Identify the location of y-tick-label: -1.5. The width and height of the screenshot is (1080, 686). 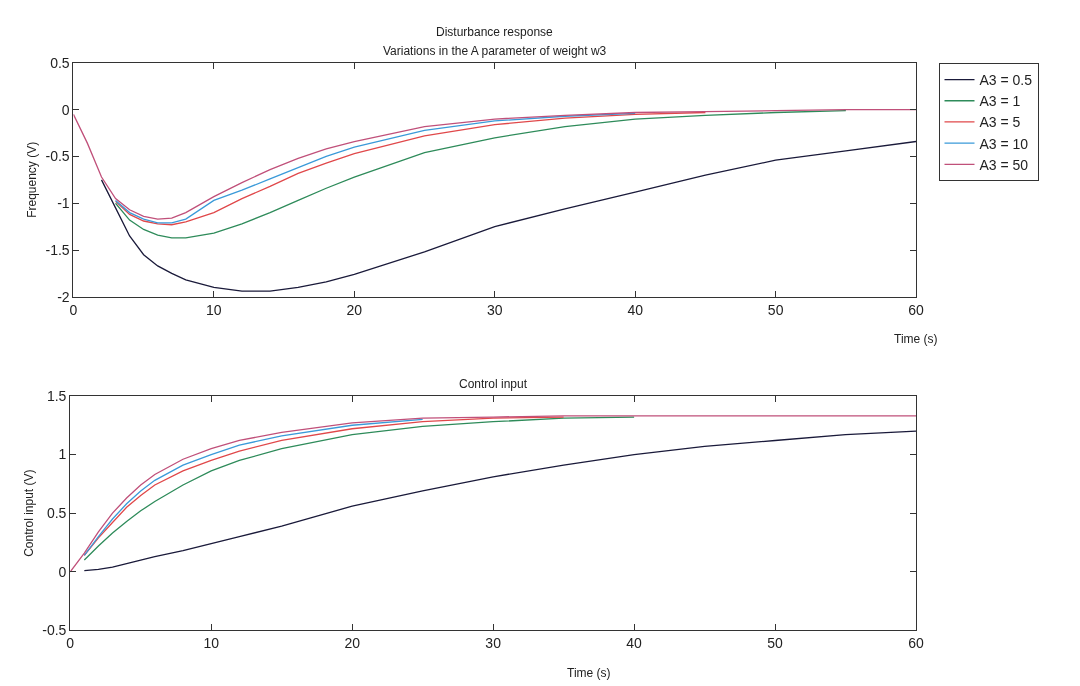
(57, 249).